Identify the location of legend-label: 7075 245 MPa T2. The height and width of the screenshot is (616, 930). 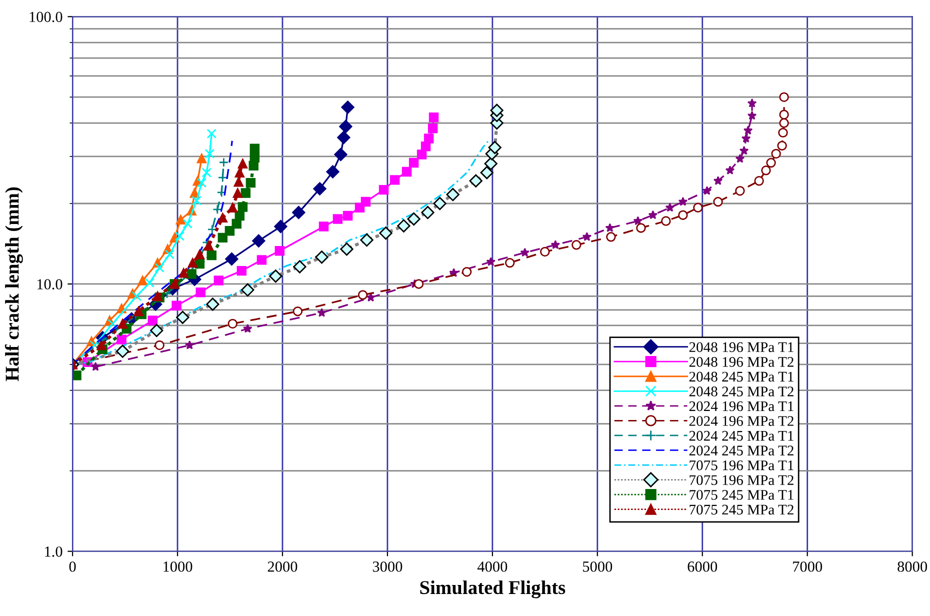
(742, 509).